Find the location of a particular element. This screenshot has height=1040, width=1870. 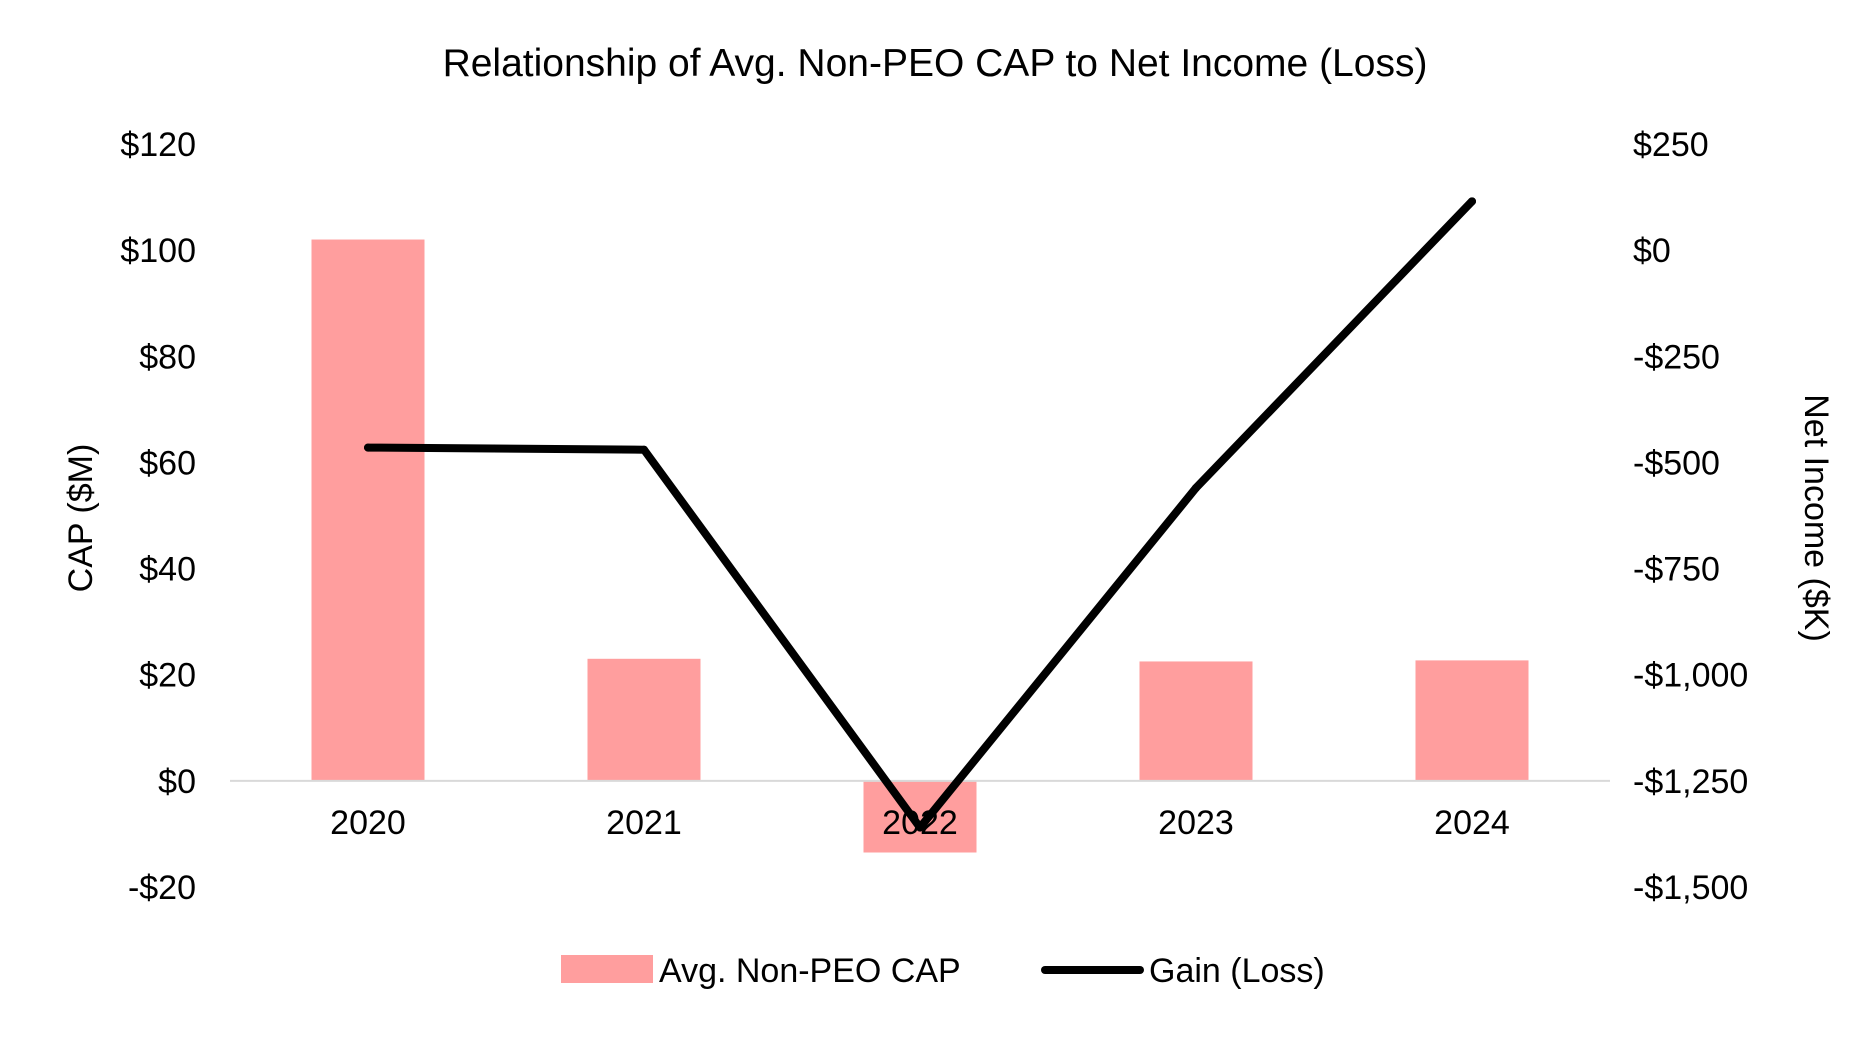

left-tick-label: $100 is located at coordinates (158, 251).